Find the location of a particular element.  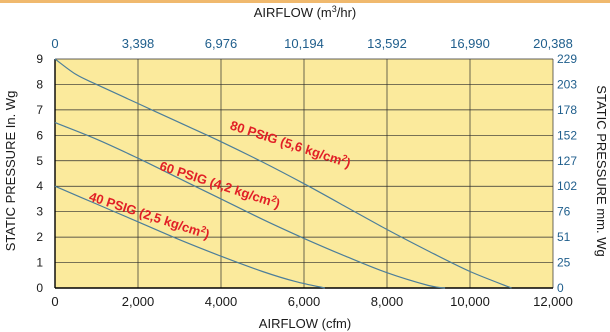

right-tick-label: 152 is located at coordinates (567, 135).